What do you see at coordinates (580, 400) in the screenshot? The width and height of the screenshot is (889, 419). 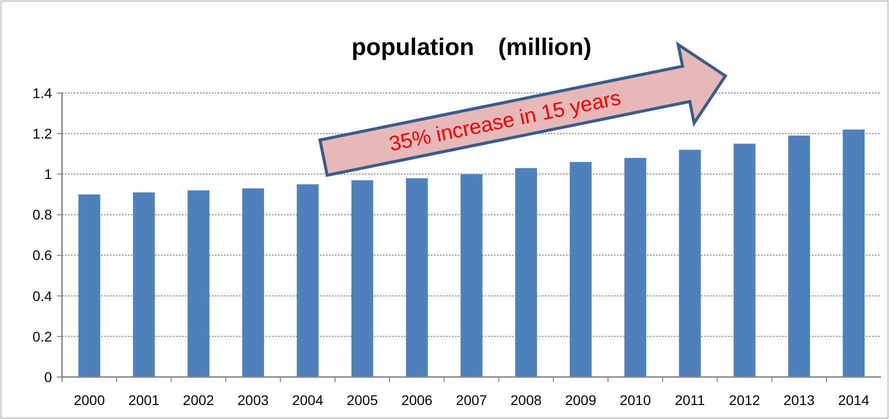 I see `x-tick-label: 2009` at bounding box center [580, 400].